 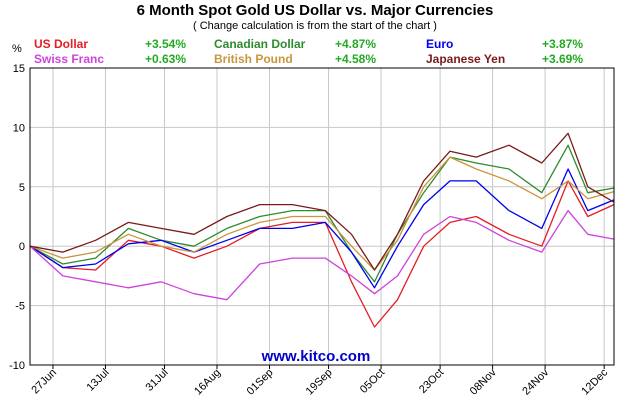 What do you see at coordinates (465, 59) in the screenshot?
I see `legend-series-name: Japanese Yen` at bounding box center [465, 59].